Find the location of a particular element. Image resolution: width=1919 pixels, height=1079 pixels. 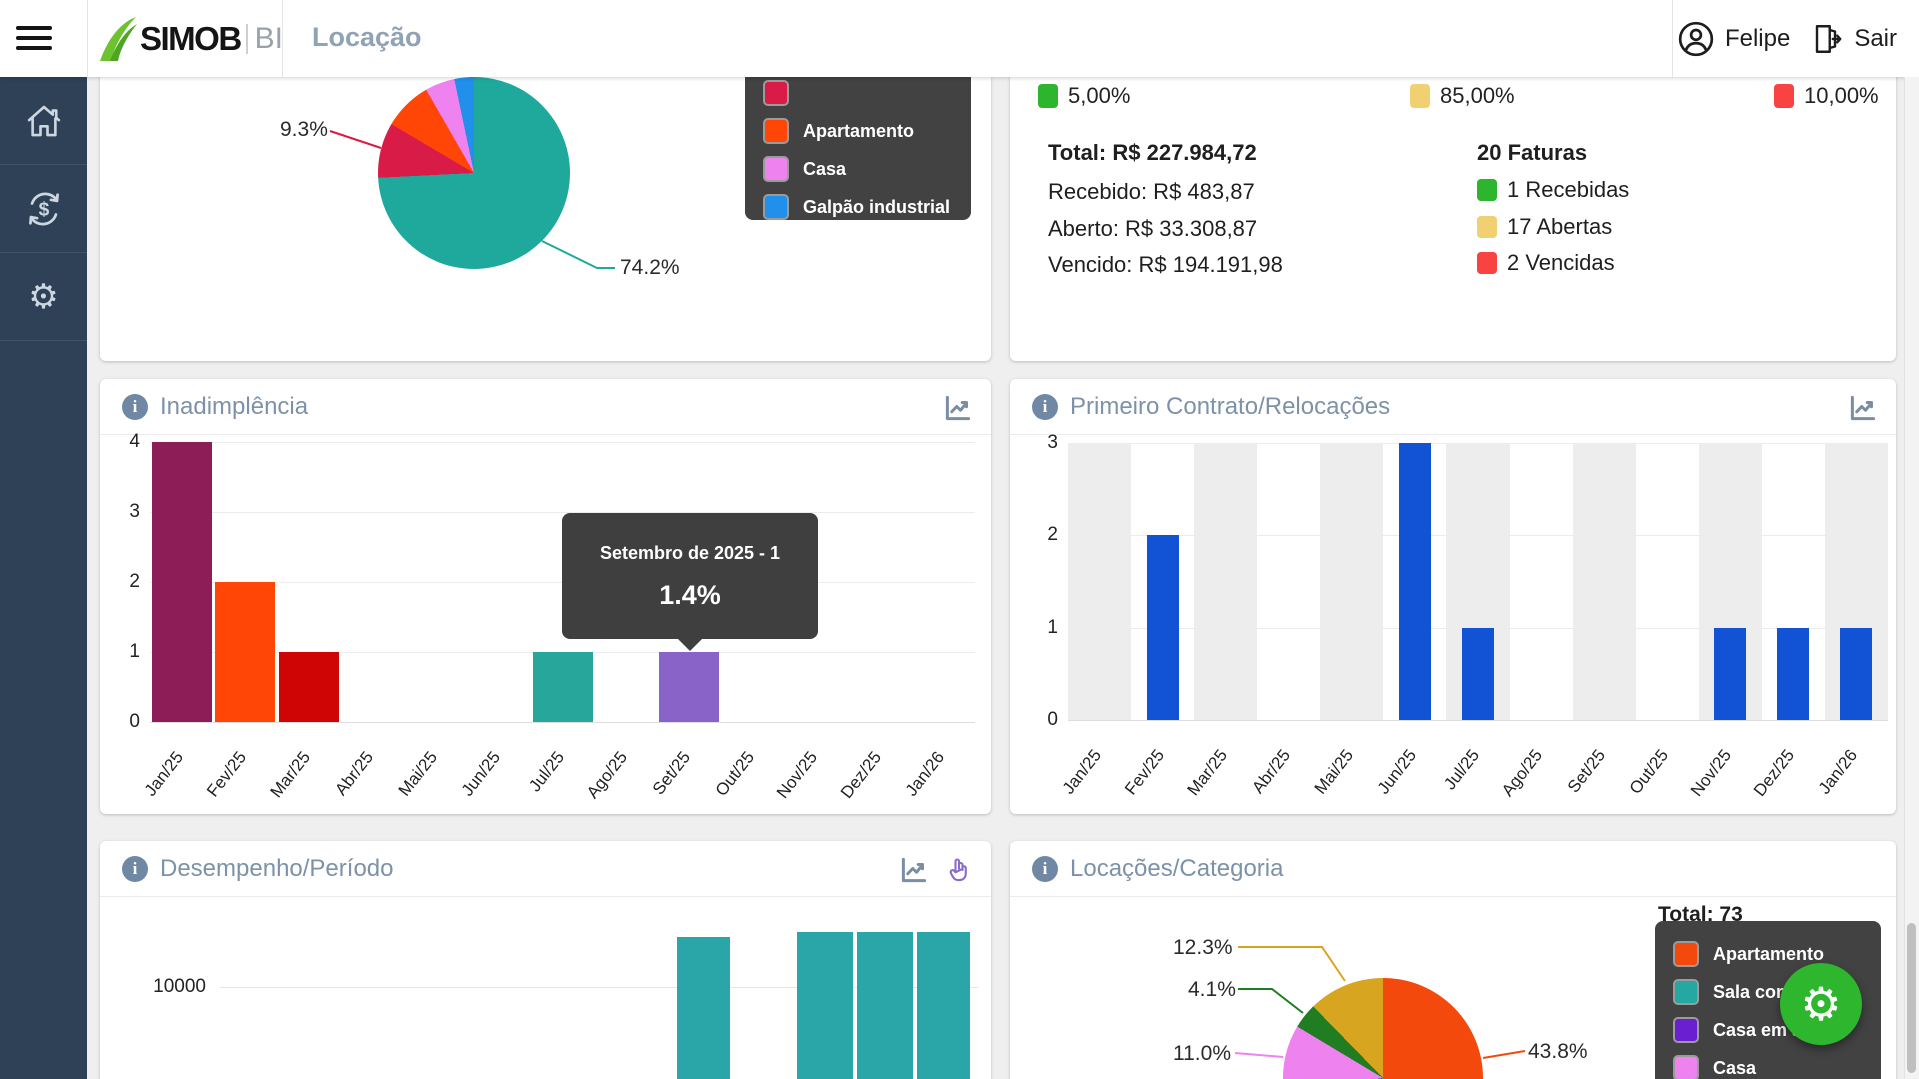

scrollbar-thumb is located at coordinates (1911, 998).